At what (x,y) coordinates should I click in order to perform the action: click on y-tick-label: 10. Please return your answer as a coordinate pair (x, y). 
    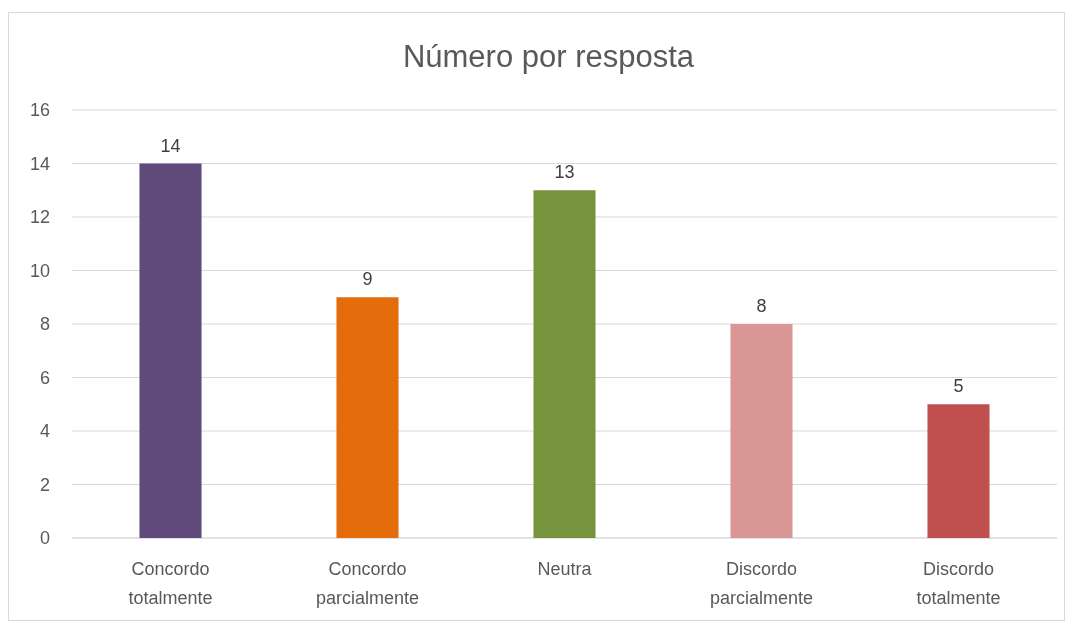
    Looking at the image, I should click on (39, 270).